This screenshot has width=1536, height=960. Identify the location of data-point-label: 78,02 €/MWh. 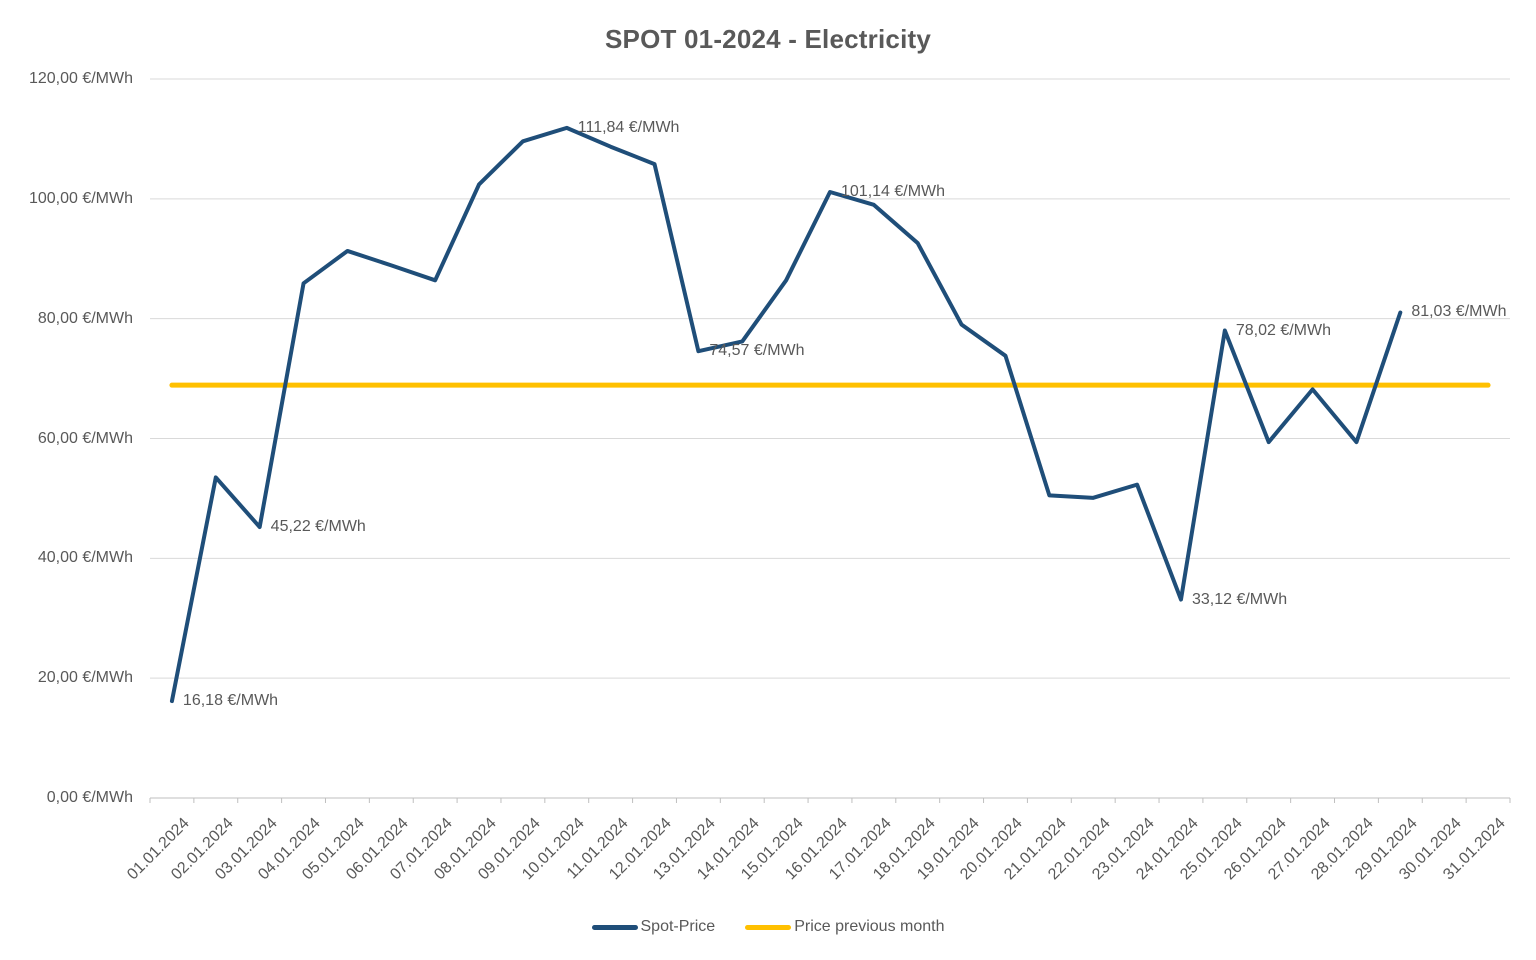
(1283, 330).